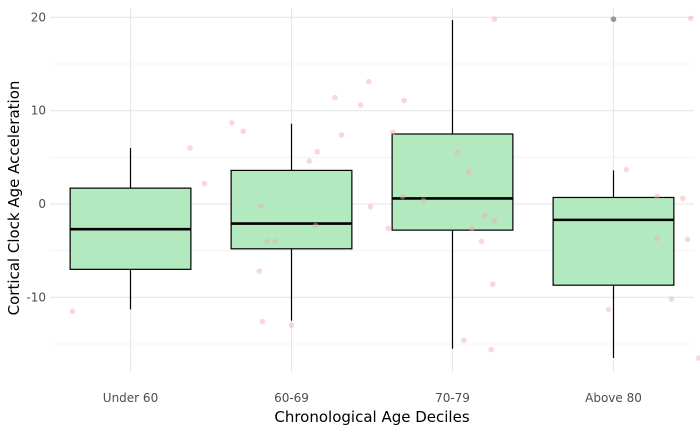 This screenshot has width=700, height=432. What do you see at coordinates (38, 111) in the screenshot?
I see `y-tick-label: 10` at bounding box center [38, 111].